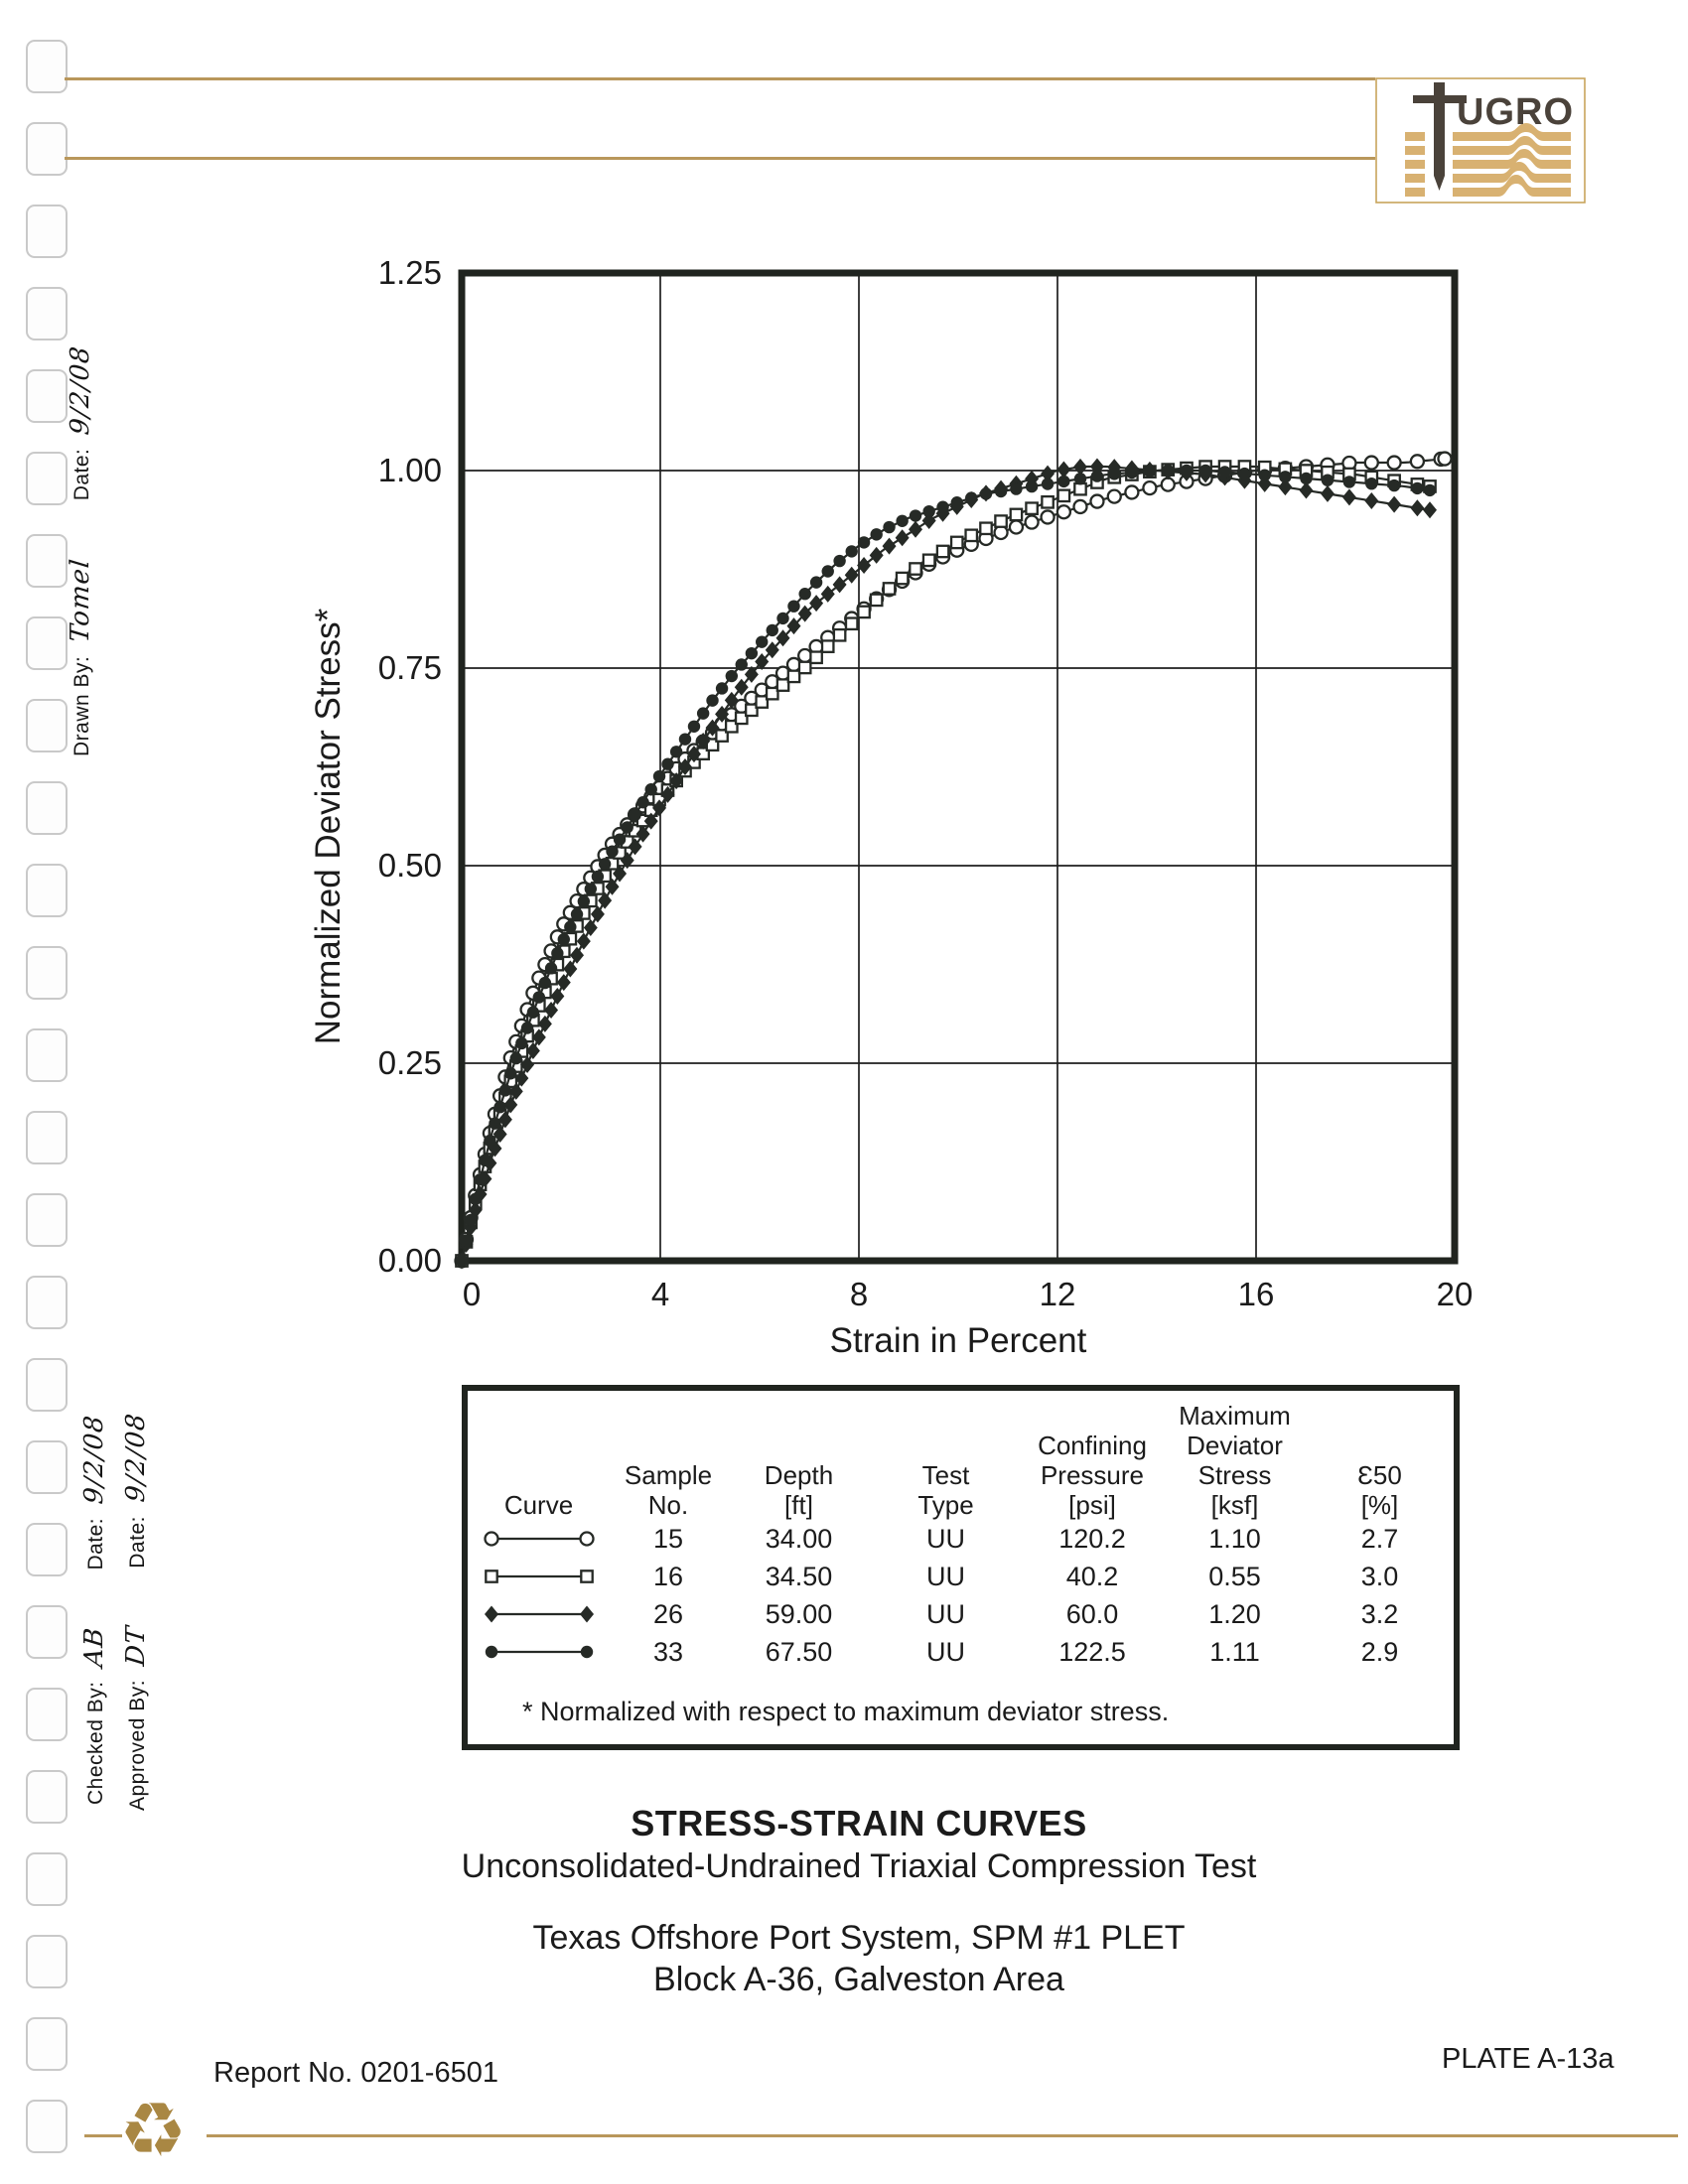 This screenshot has height=2184, width=1688. What do you see at coordinates (472, 1294) in the screenshot?
I see `svg-text: 0` at bounding box center [472, 1294].